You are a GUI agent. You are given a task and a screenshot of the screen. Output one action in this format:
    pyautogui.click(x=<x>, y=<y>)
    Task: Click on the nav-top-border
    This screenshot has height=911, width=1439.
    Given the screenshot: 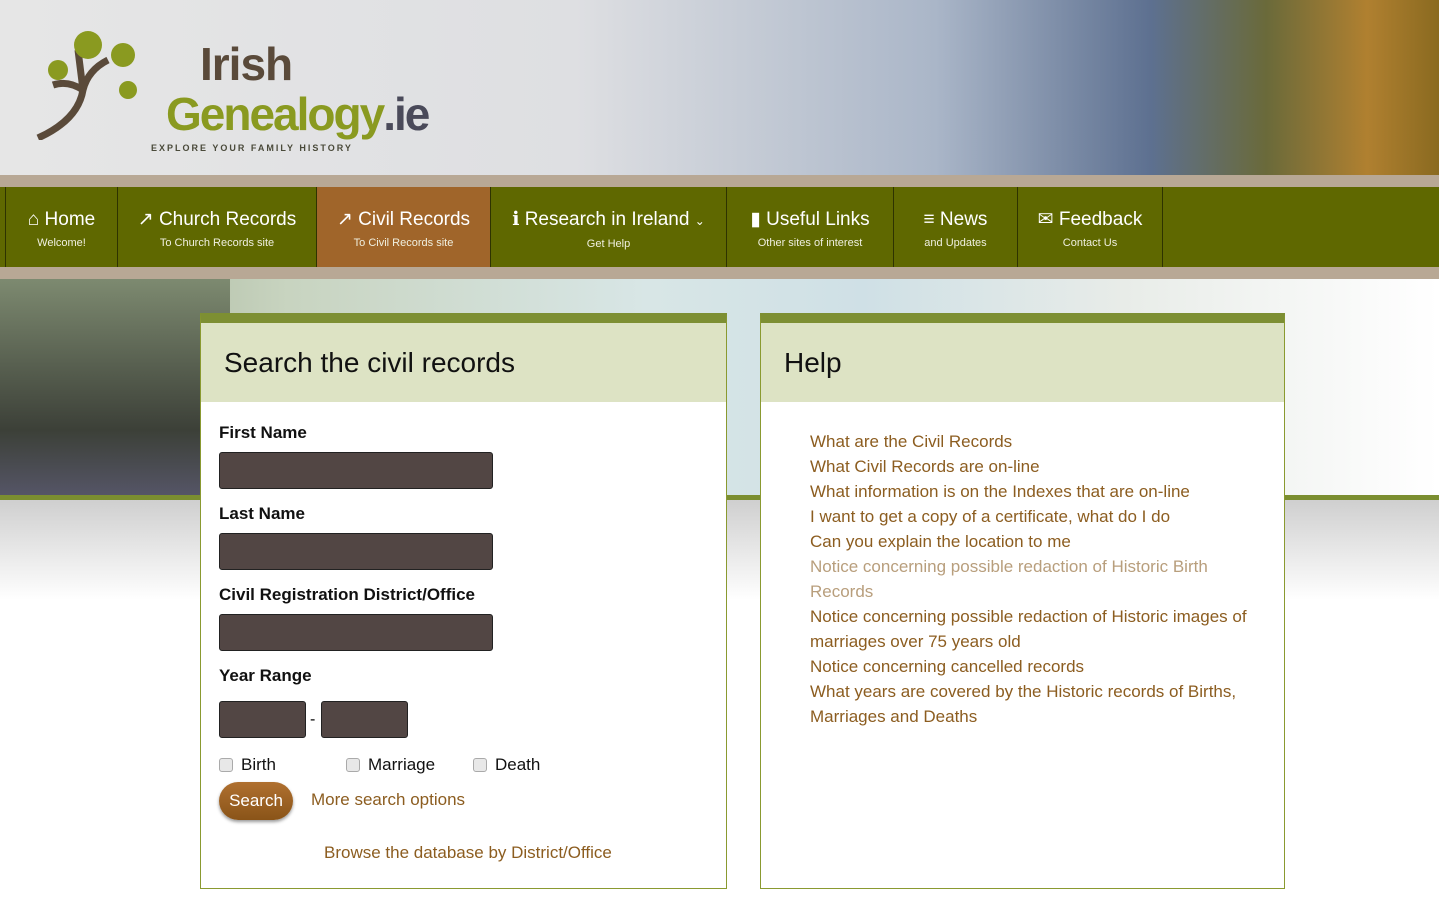 What is the action you would take?
    pyautogui.click(x=719, y=181)
    